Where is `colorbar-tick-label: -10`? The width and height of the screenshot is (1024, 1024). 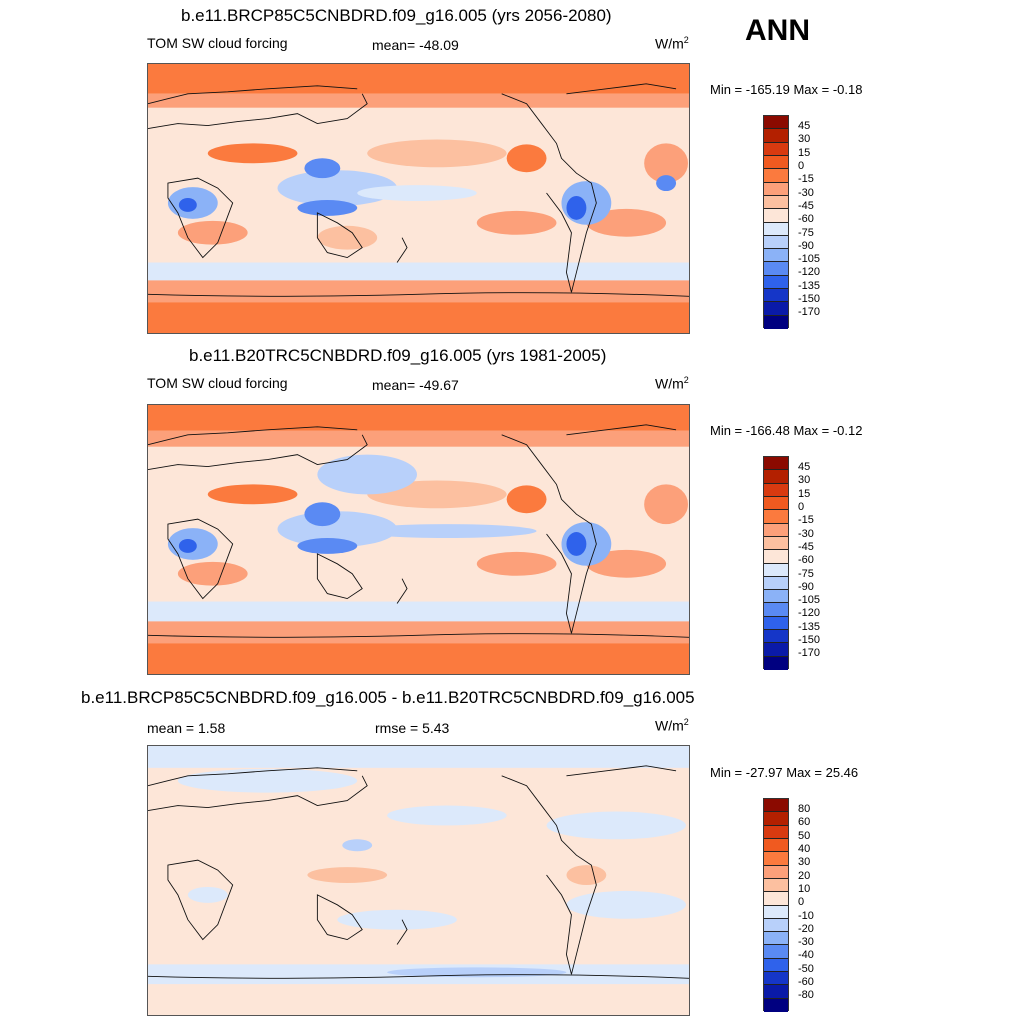 colorbar-tick-label: -10 is located at coordinates (806, 915).